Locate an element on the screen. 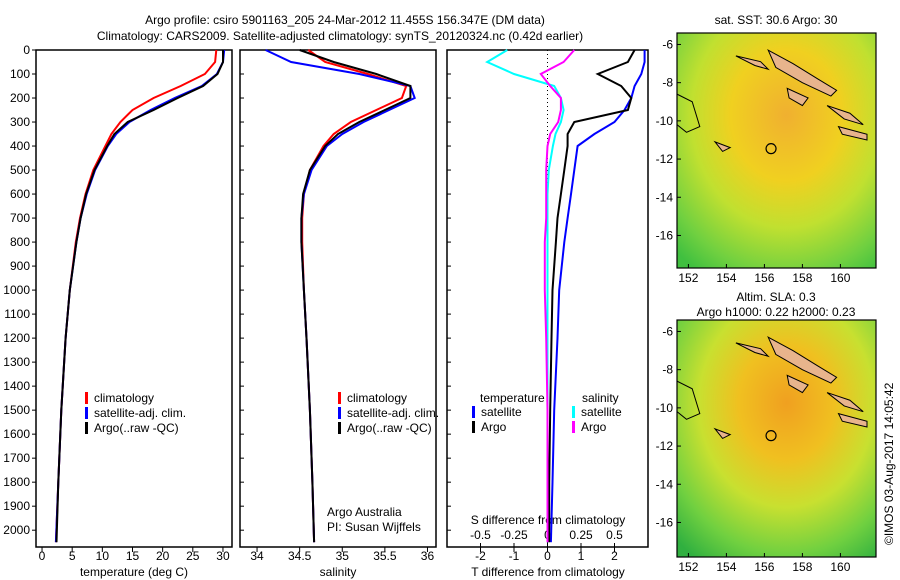  x-tick-label: -1 is located at coordinates (514, 556).